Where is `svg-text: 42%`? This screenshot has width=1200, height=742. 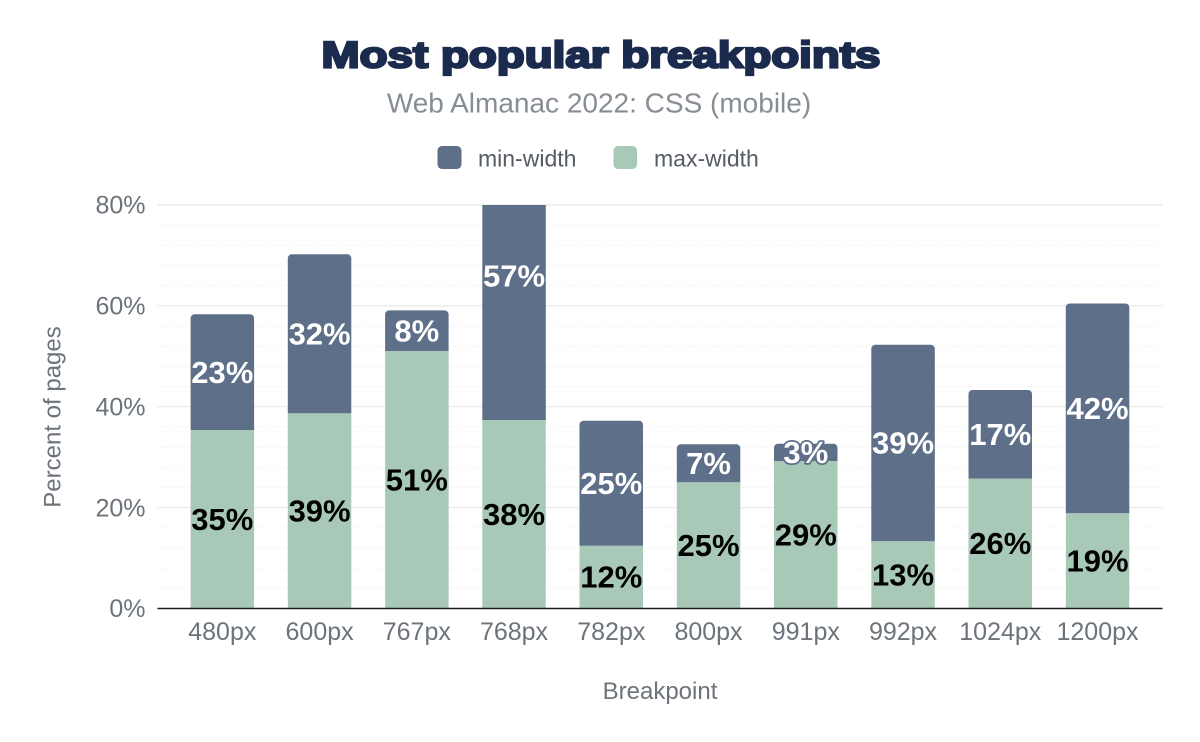 svg-text: 42% is located at coordinates (1097, 408).